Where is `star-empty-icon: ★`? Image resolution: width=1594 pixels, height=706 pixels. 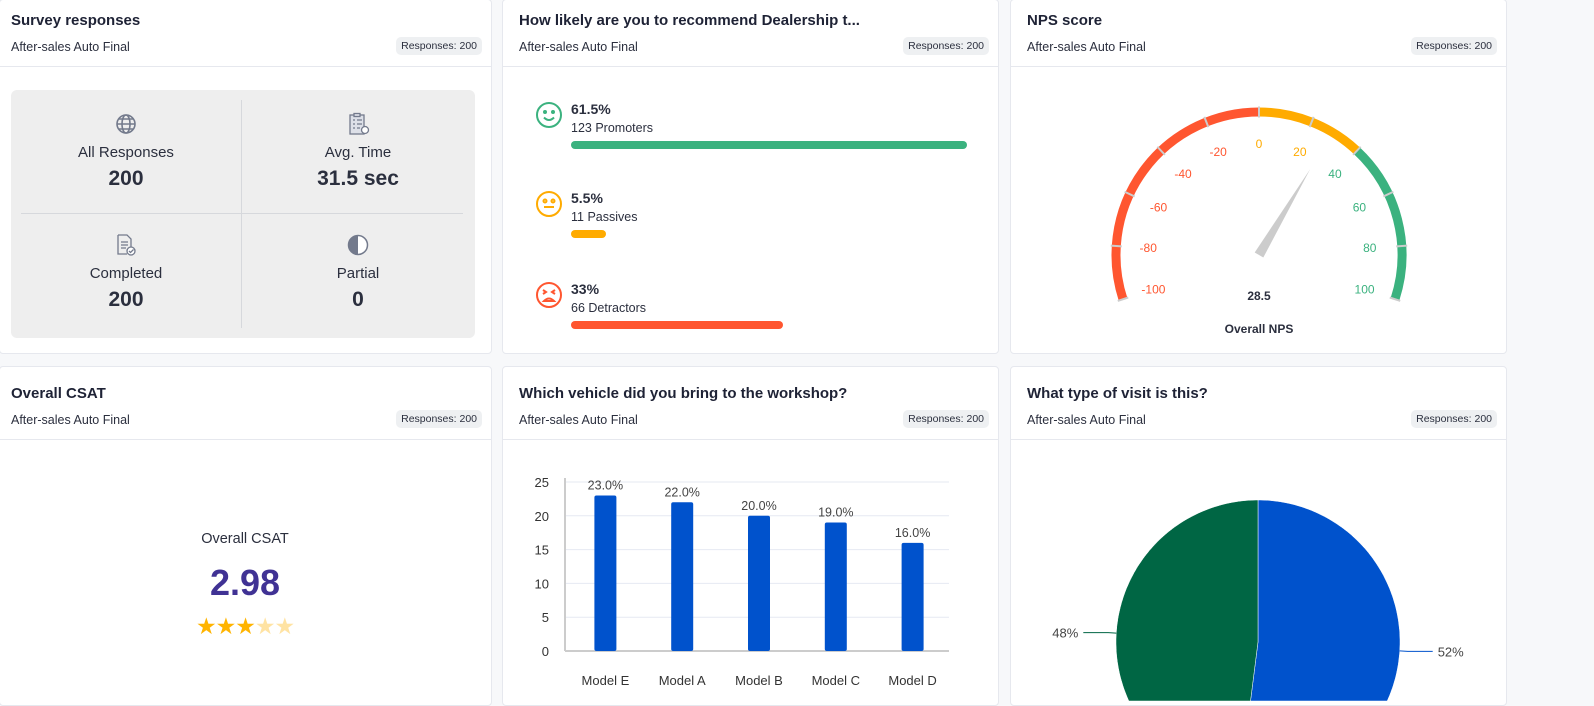
star-empty-icon: ★ is located at coordinates (265, 626).